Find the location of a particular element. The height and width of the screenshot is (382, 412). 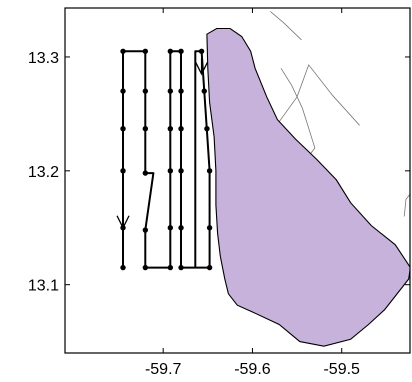

track-direction-arrows is located at coordinates (162, 144).